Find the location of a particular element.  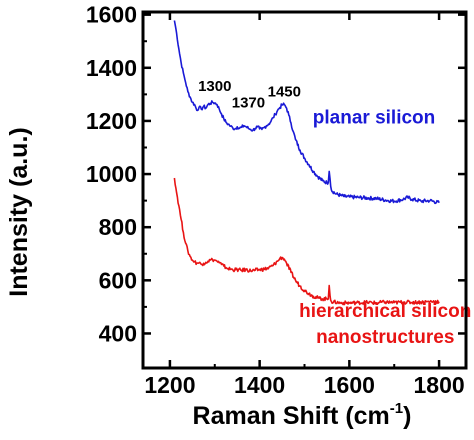

y-tick-label-400: 400 is located at coordinates (118, 333).